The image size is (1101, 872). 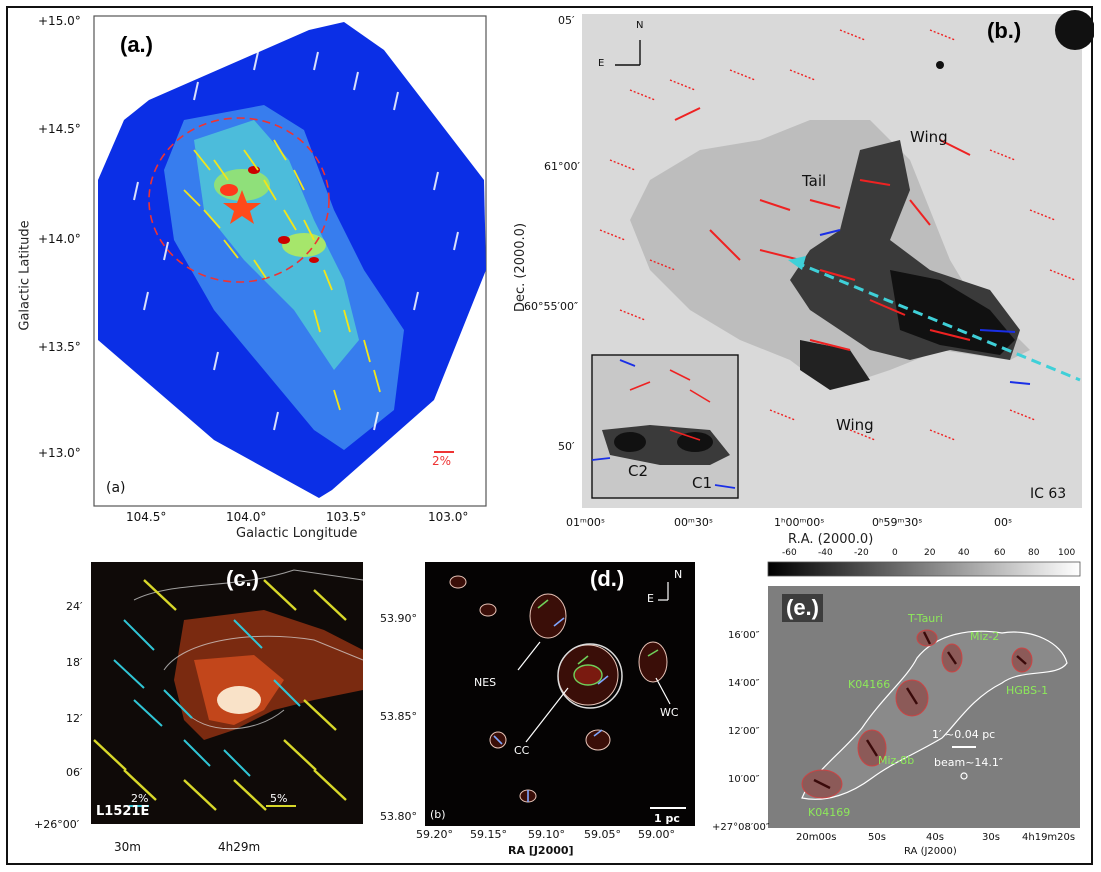 What do you see at coordinates (1034, 553) in the screenshot?
I see `panel-e-cbar-tick-7: 80` at bounding box center [1034, 553].